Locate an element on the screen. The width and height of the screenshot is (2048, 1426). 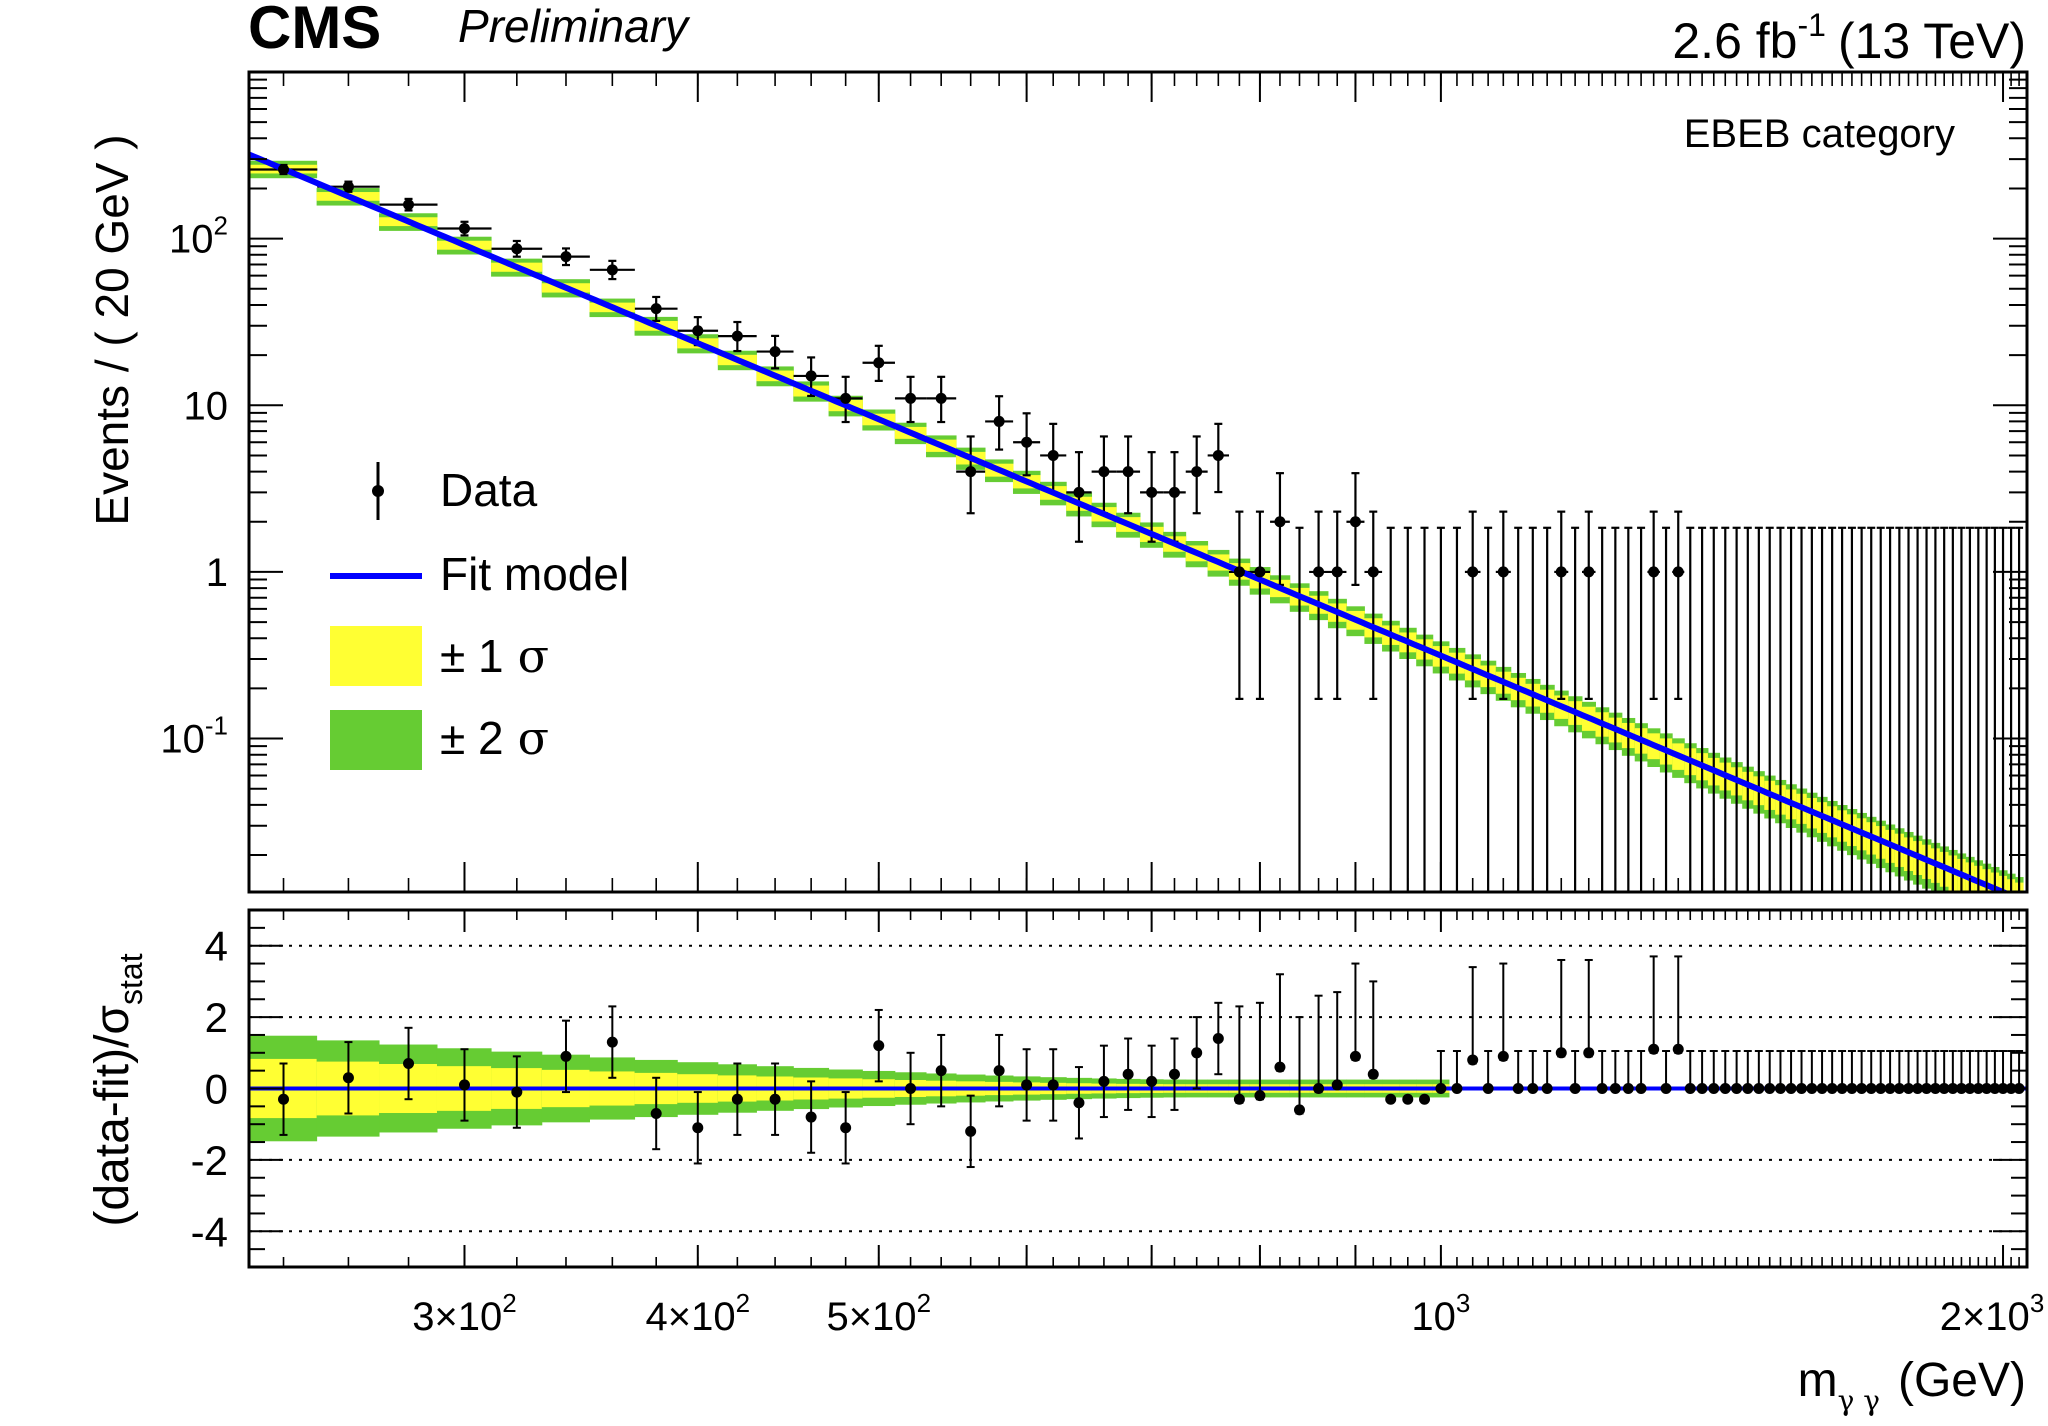
lumi-exponent: -1 is located at coordinates (1811, 25).